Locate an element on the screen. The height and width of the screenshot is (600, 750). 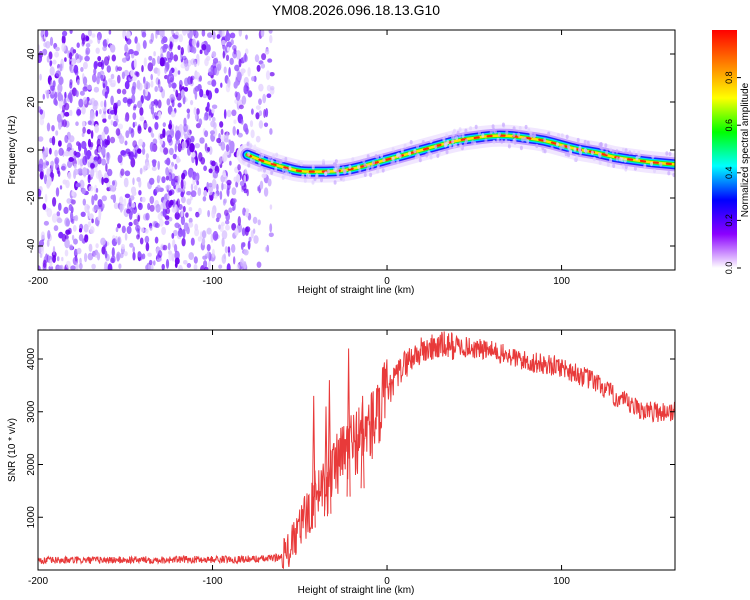
x-tick-label: 0 is located at coordinates (387, 281).